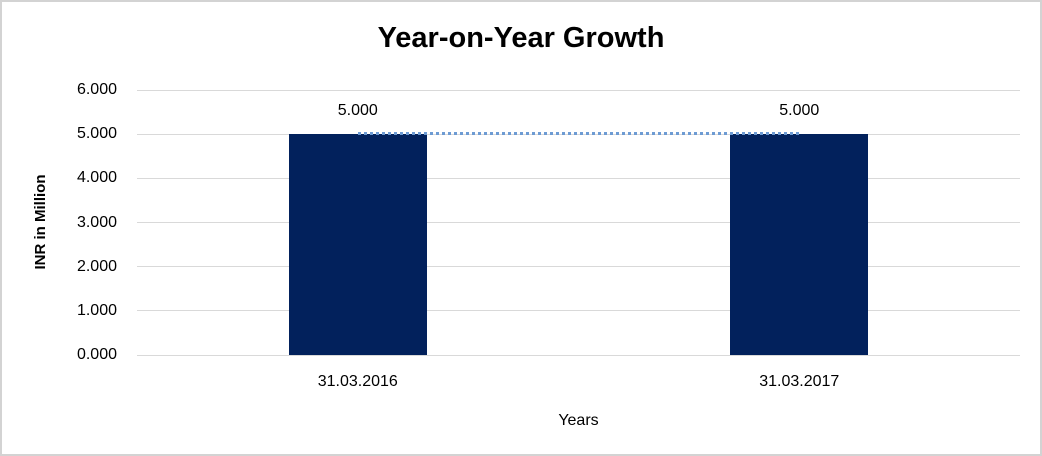 This screenshot has height=456, width=1042. I want to click on y-axis-tick-label: 2.000, so click(96, 266).